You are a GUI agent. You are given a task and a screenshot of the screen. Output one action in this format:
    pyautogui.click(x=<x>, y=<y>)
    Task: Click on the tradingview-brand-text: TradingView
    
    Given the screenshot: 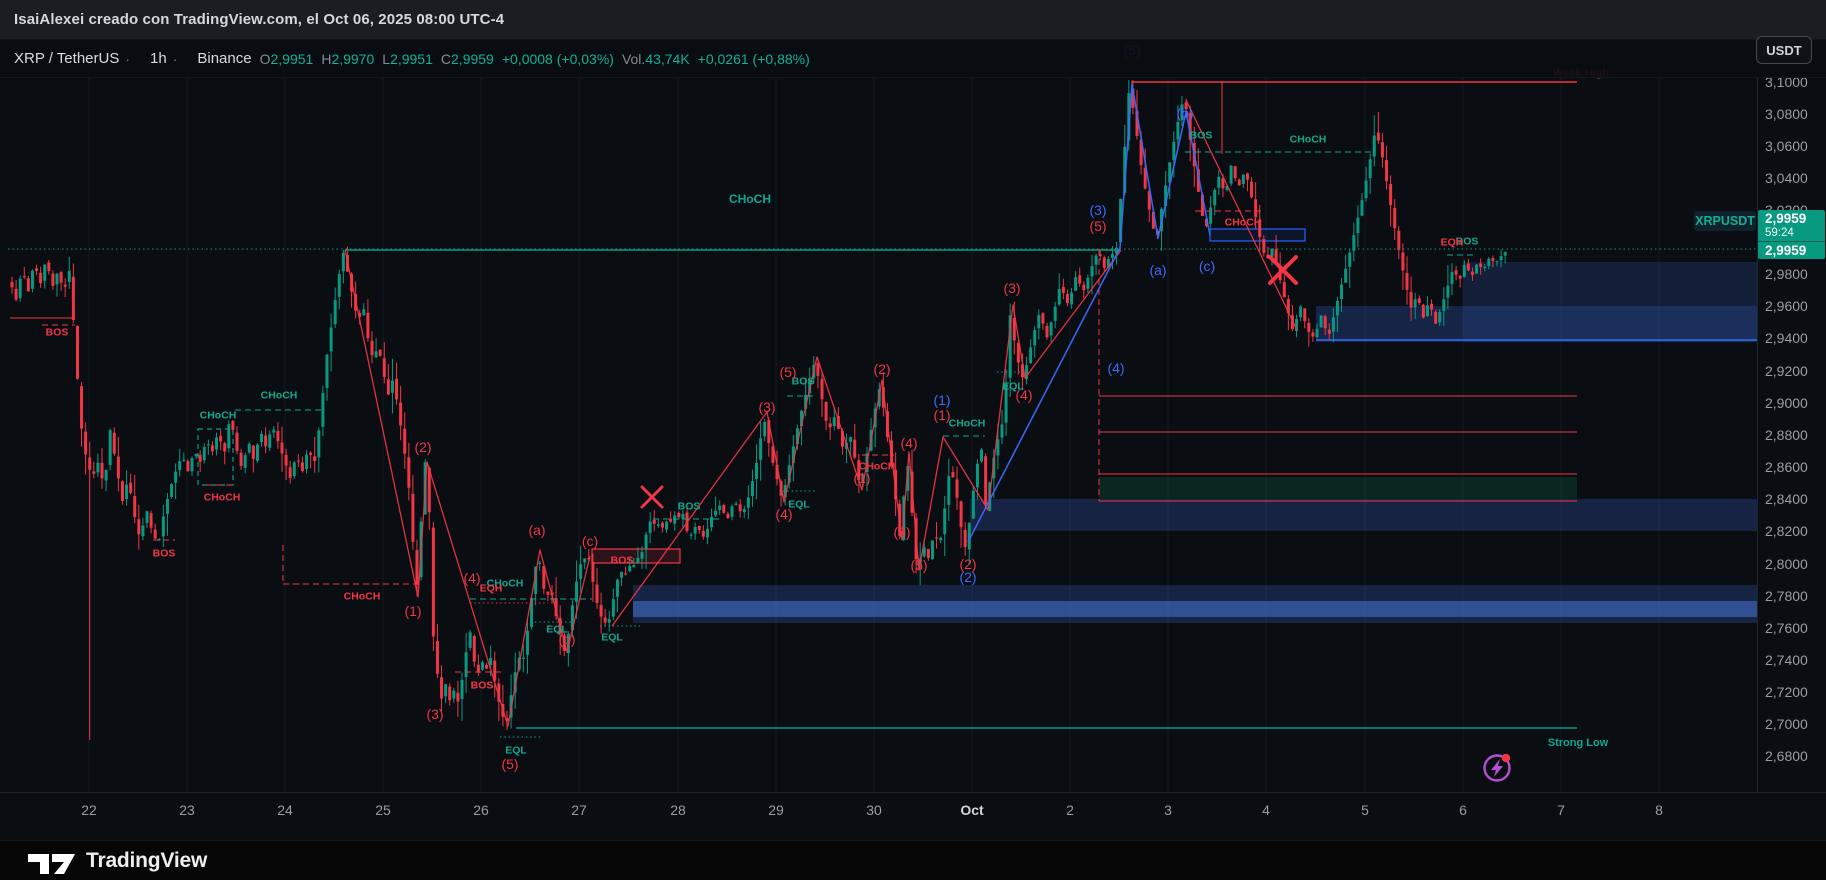 What is the action you would take?
    pyautogui.click(x=147, y=860)
    